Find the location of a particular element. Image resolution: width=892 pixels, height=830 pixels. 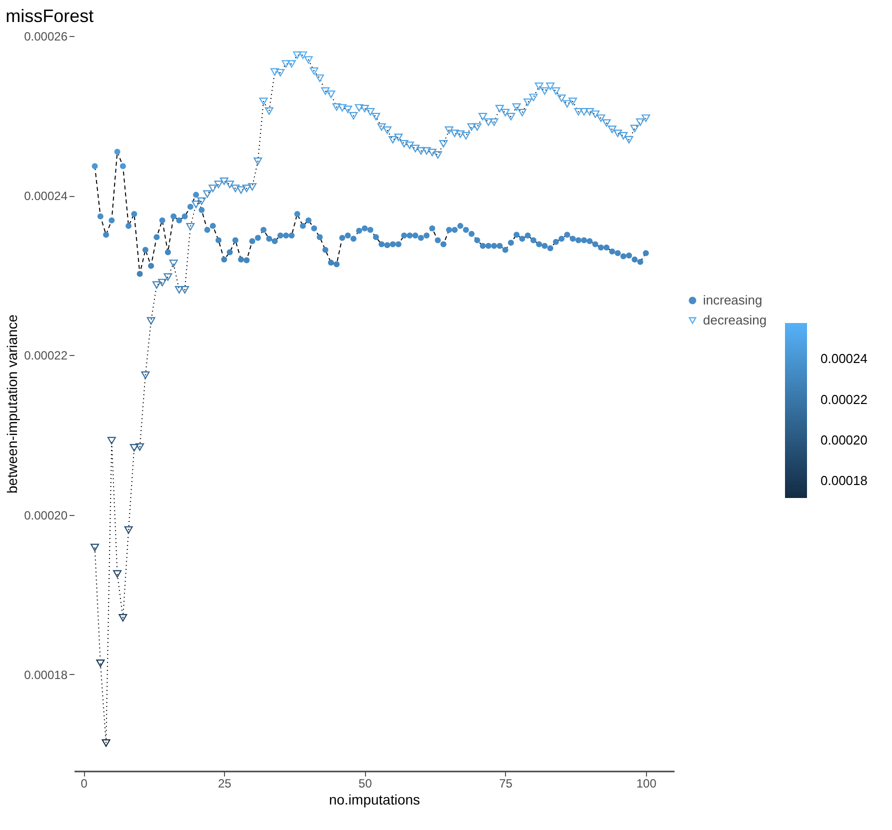

color-bar-label: 0.00020 is located at coordinates (844, 440).